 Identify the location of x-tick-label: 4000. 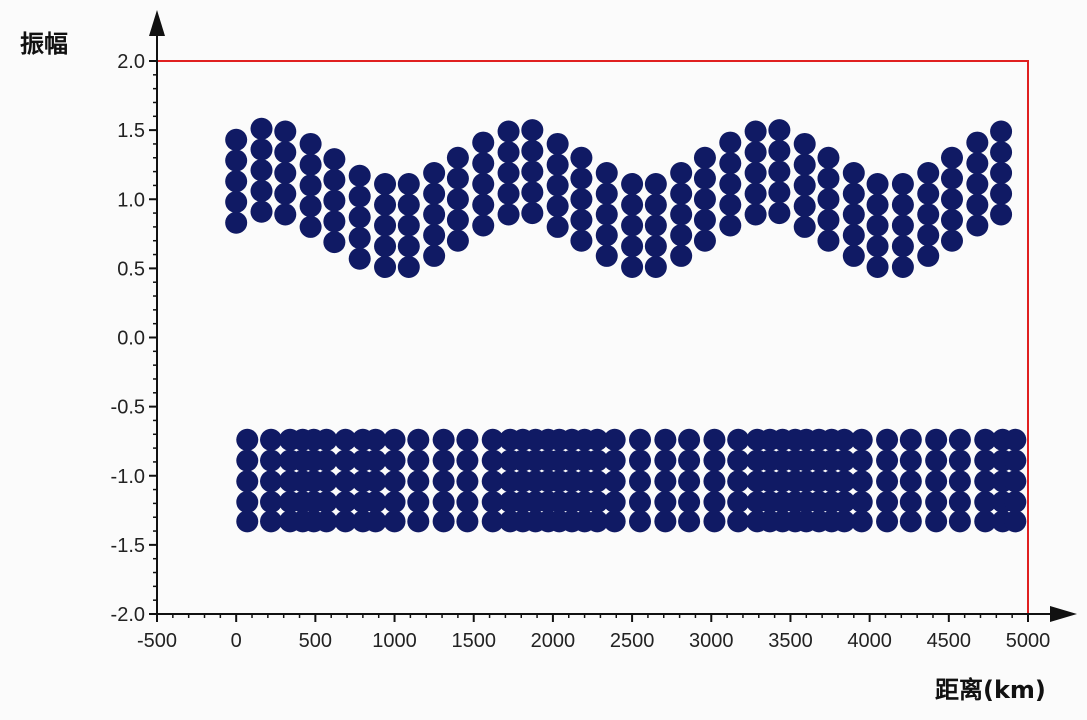
(869, 641).